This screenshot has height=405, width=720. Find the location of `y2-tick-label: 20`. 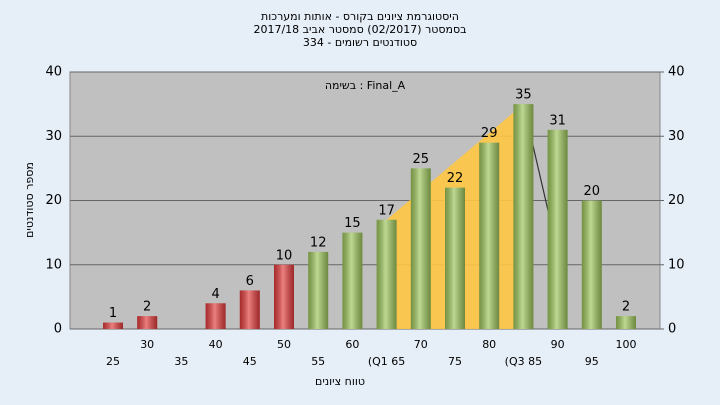

y2-tick-label: 20 is located at coordinates (676, 200).